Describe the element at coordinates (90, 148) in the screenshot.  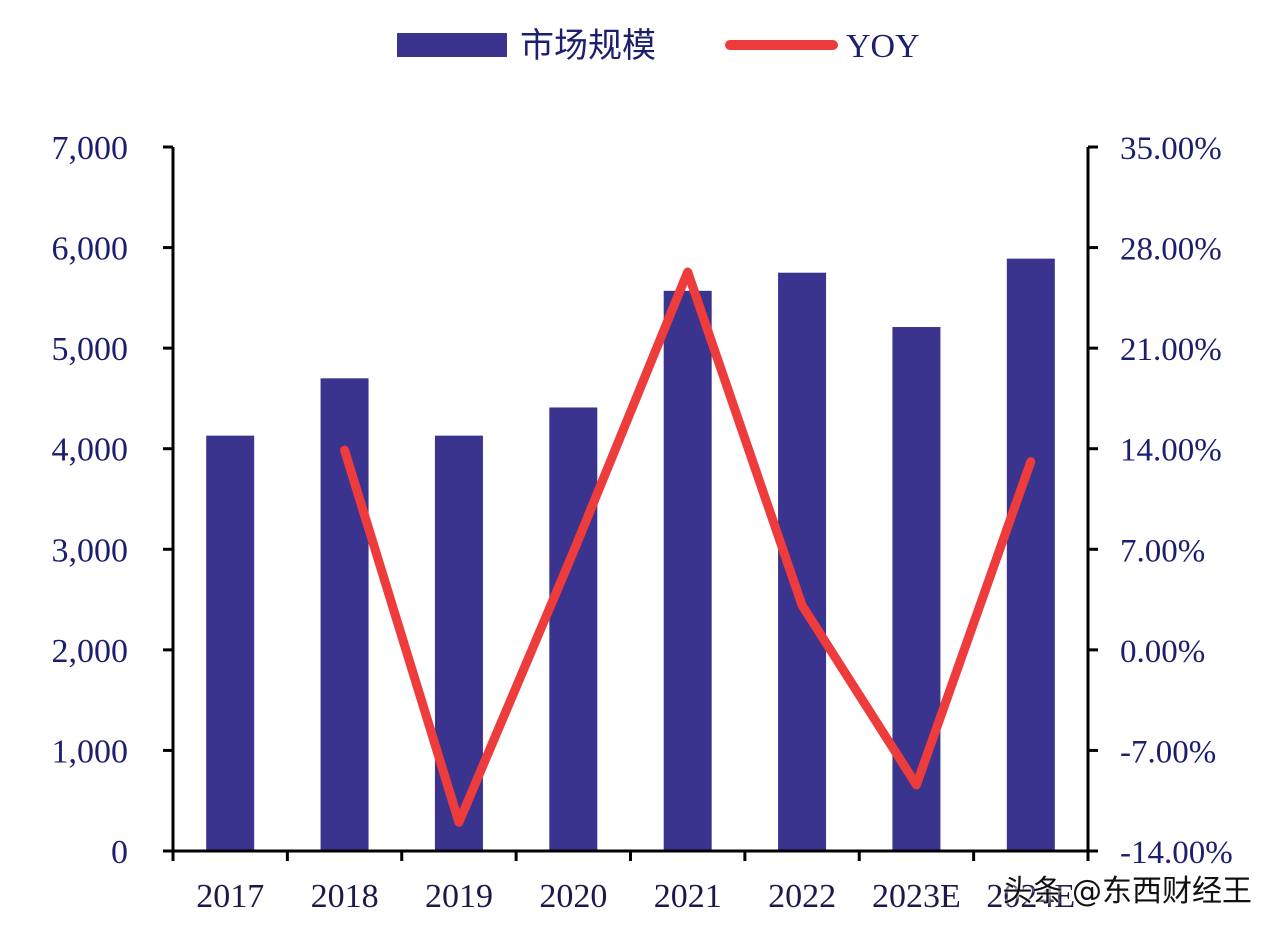
I see `y-tick-label-left: 7,000` at that location.